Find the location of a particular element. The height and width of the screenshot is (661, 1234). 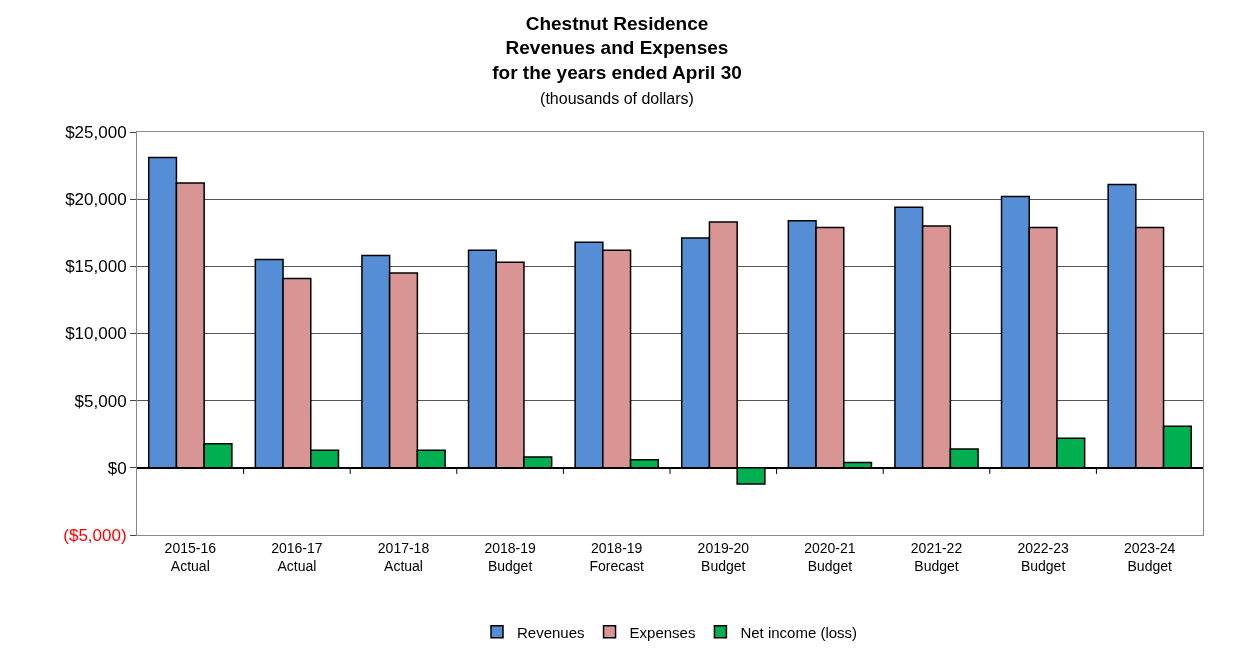

x-tick-label: 2021-22 Budget is located at coordinates (936, 556).